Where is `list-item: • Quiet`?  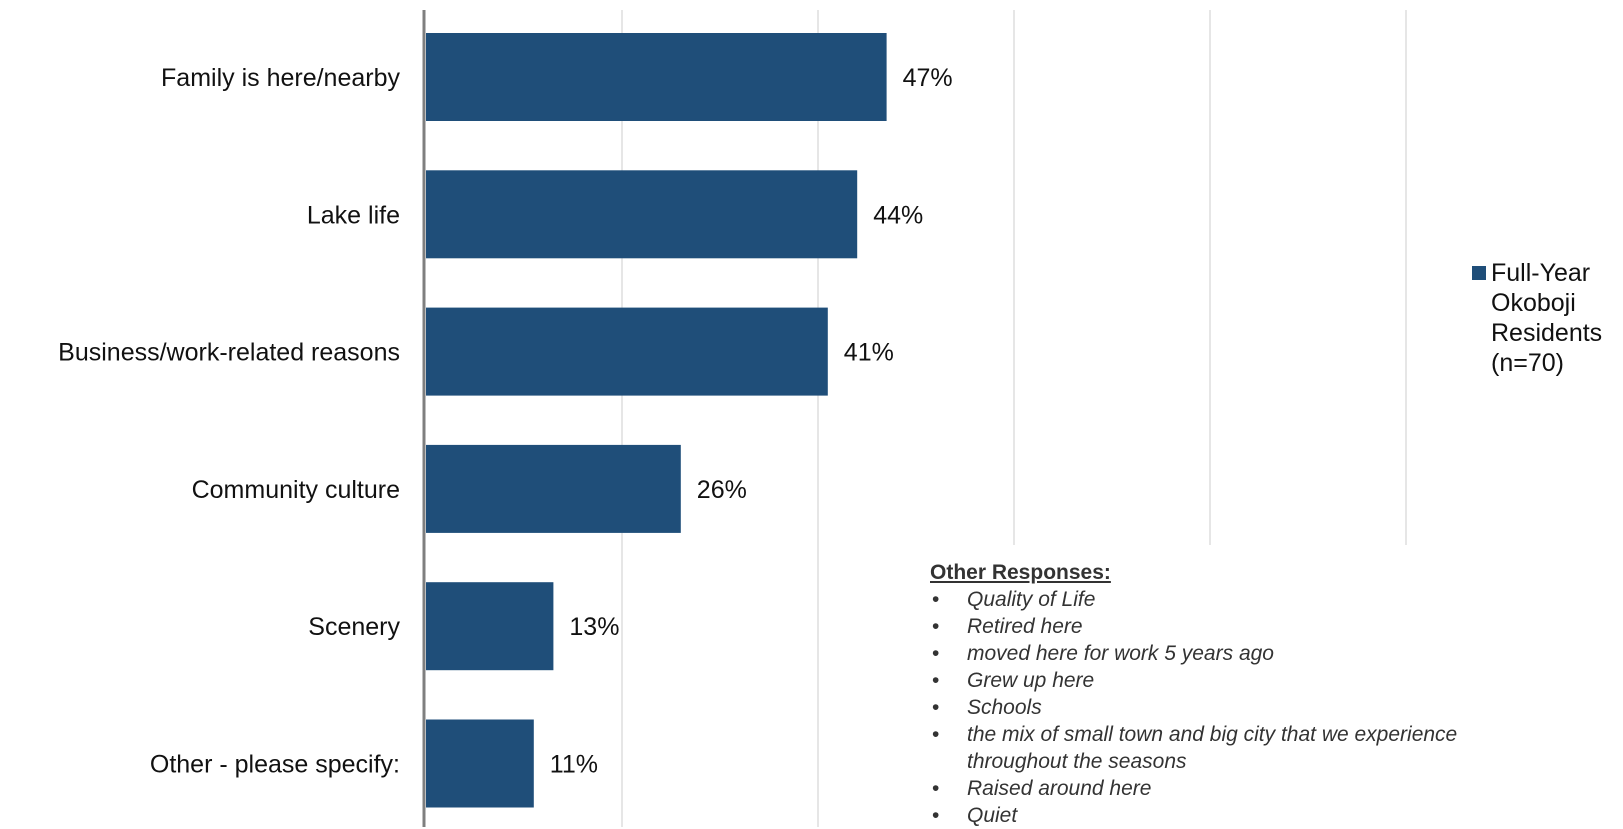
list-item: • Quiet is located at coordinates (1240, 815).